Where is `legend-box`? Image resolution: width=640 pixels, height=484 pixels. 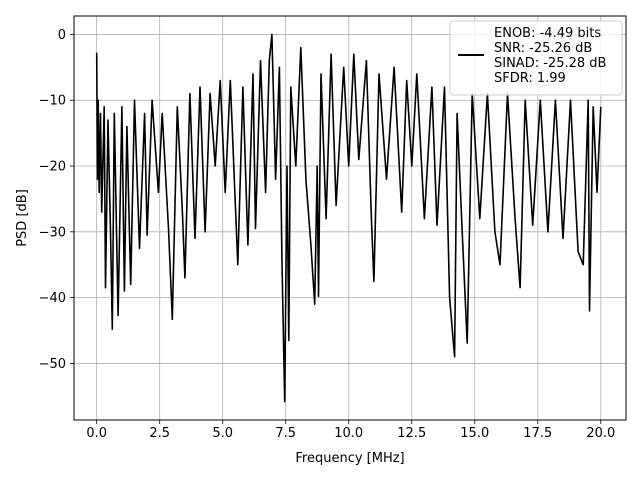
legend-box is located at coordinates (536, 58).